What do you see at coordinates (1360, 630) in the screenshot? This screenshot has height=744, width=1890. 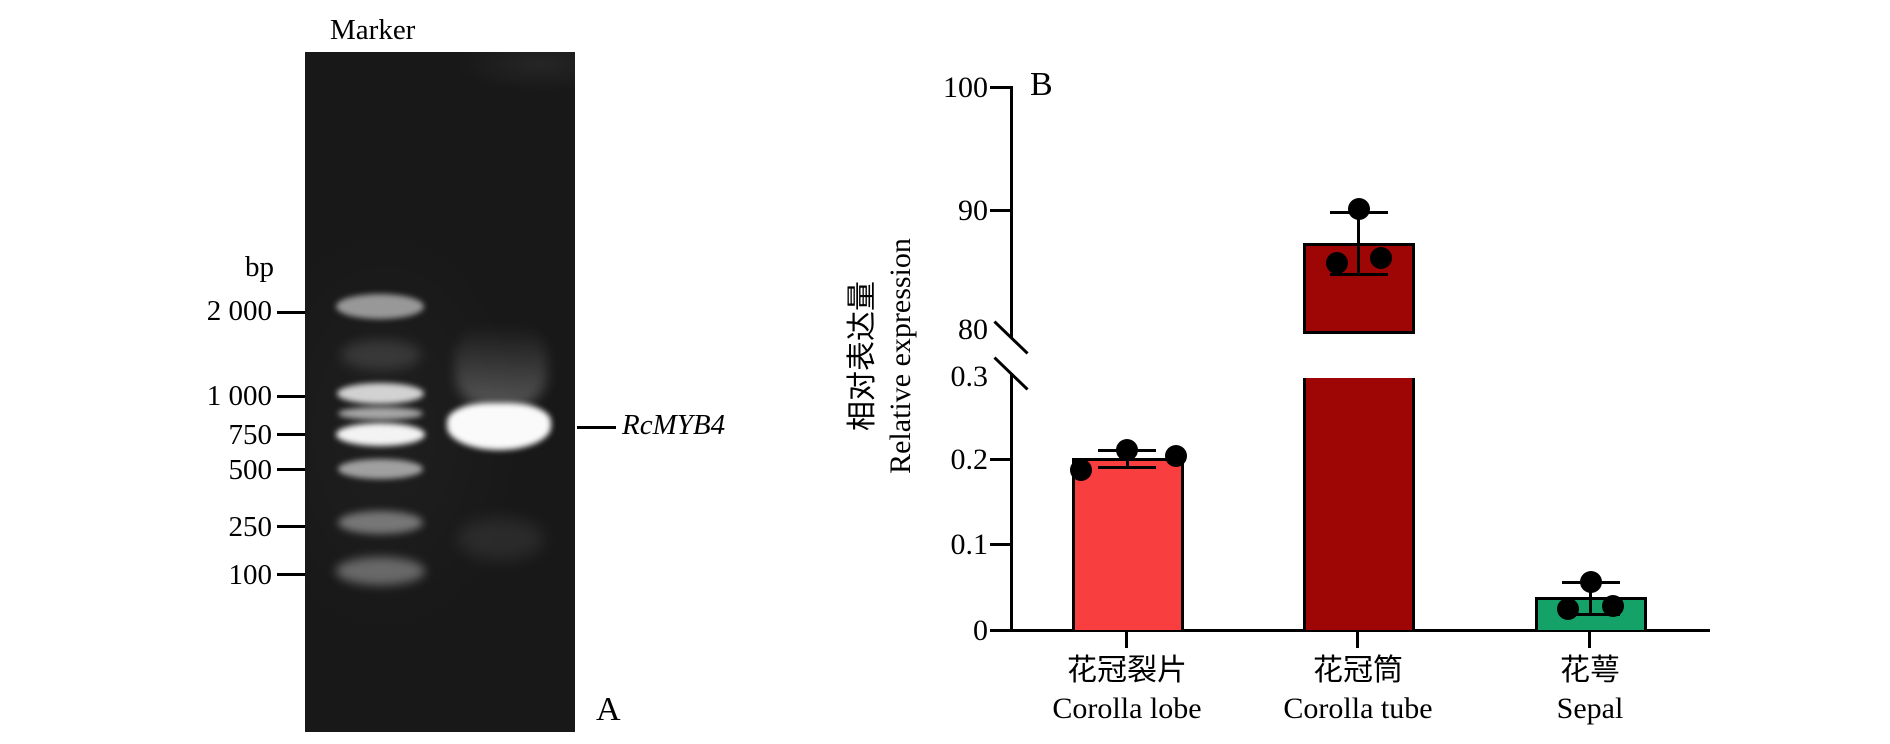 I see `x-axis-line` at bounding box center [1360, 630].